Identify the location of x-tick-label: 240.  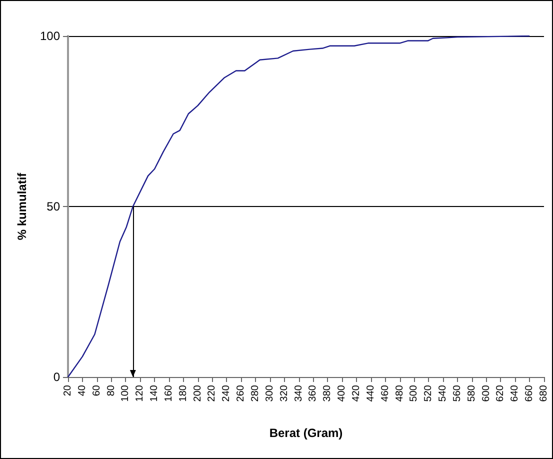
(226, 393).